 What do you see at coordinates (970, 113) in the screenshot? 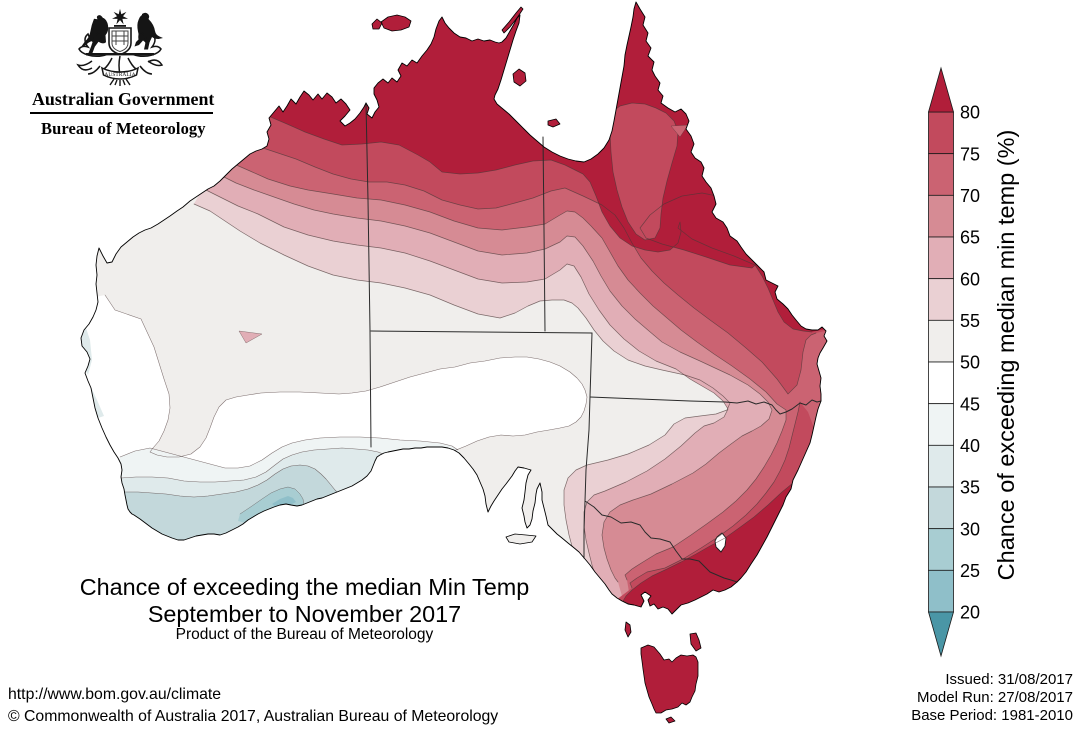
I see `svg-text: 80` at bounding box center [970, 113].